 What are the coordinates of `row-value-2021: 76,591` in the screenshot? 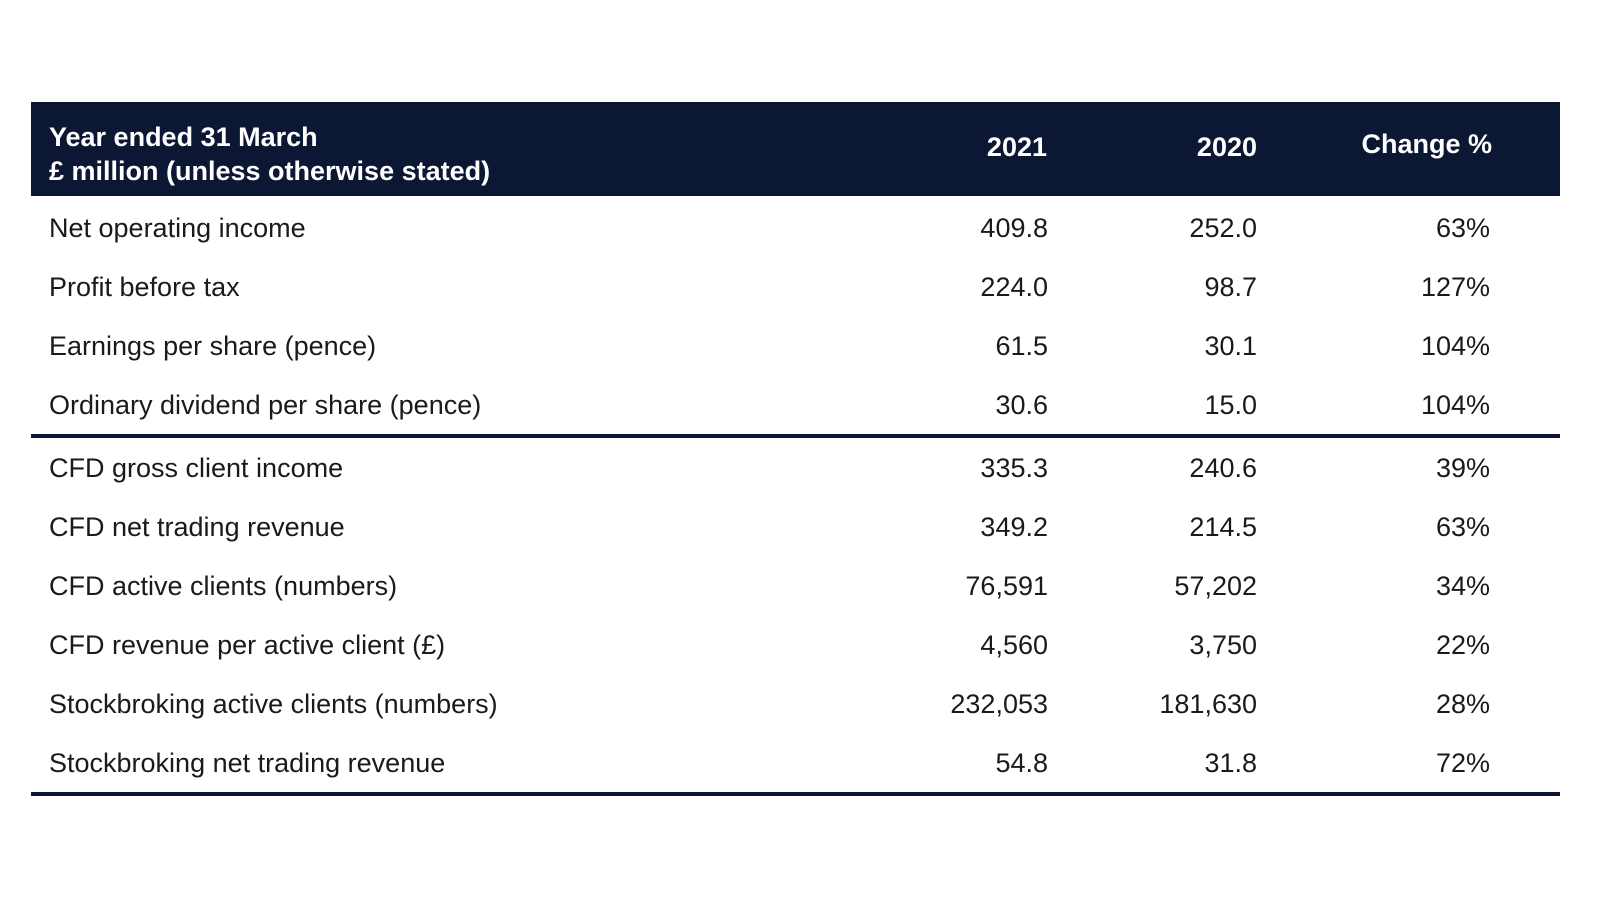 It's located at (1006, 586).